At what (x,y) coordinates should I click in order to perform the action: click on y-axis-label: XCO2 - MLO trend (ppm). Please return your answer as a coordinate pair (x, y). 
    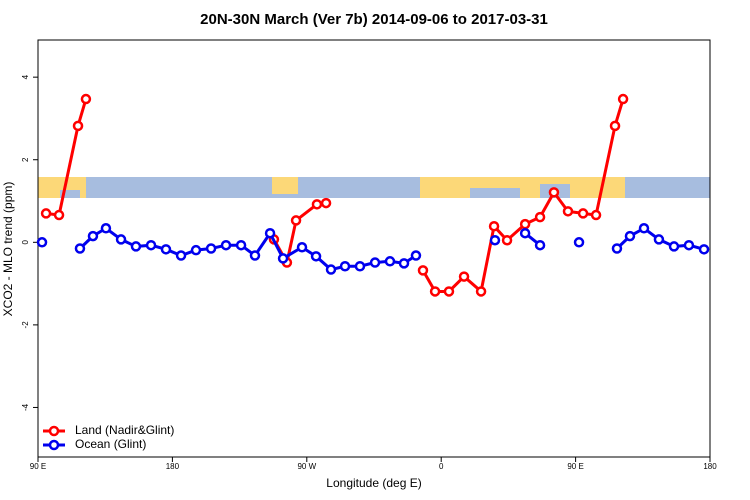
    Looking at the image, I should click on (8, 249).